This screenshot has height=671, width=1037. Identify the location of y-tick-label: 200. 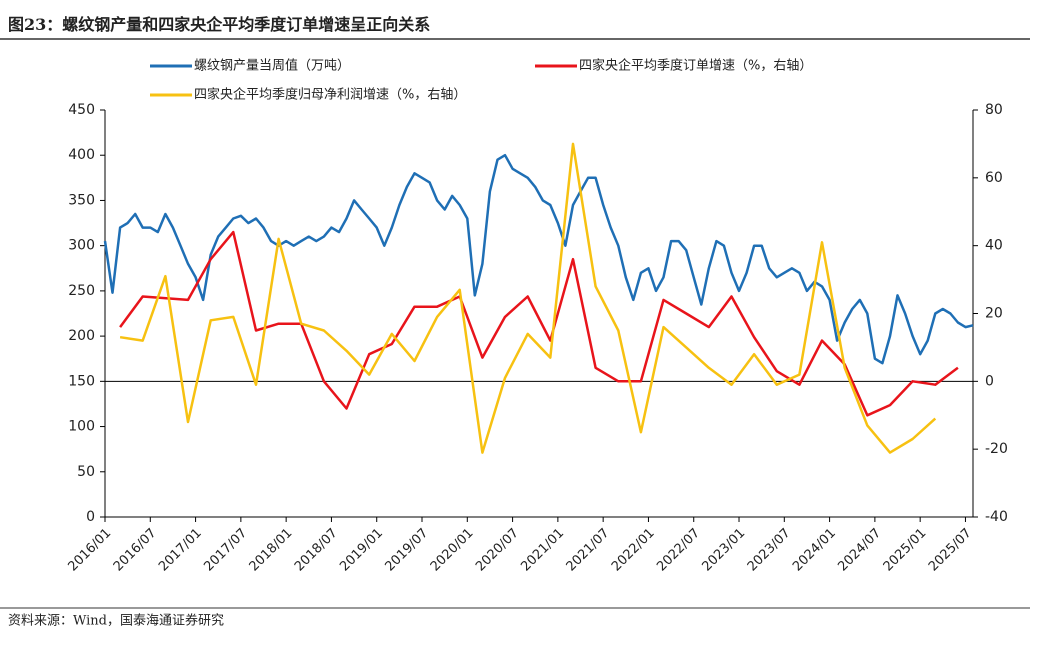
(81, 336).